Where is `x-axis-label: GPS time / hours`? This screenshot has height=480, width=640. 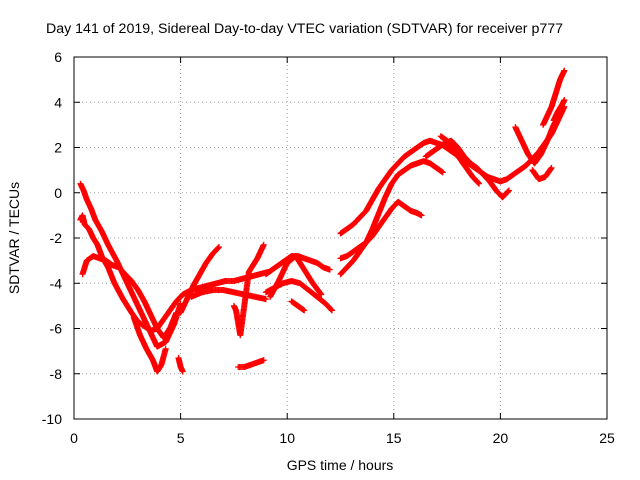 x-axis-label: GPS time / hours is located at coordinates (340, 465).